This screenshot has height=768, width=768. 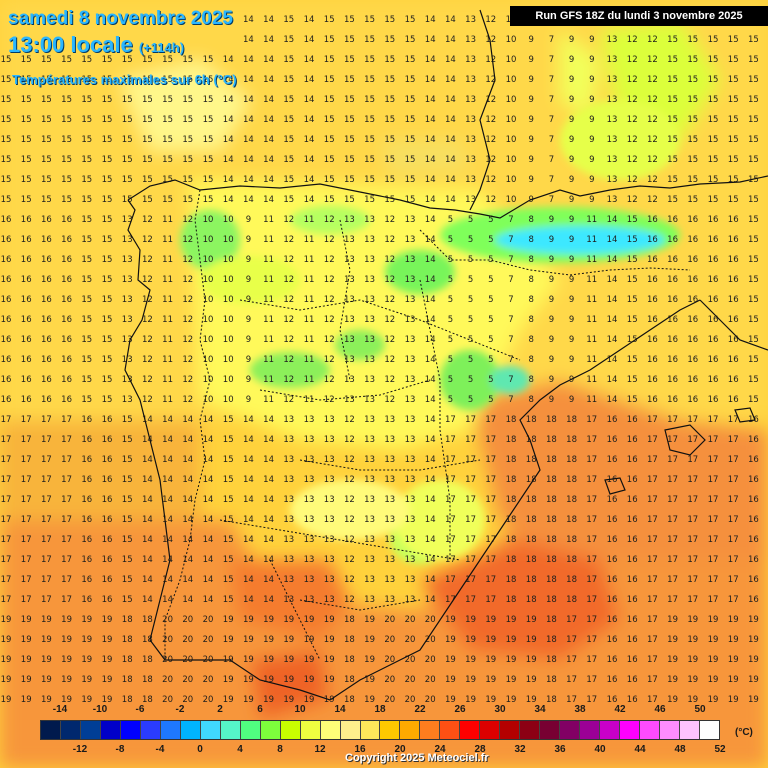 I want to click on legend-label-upper: 26, so click(x=460, y=709).